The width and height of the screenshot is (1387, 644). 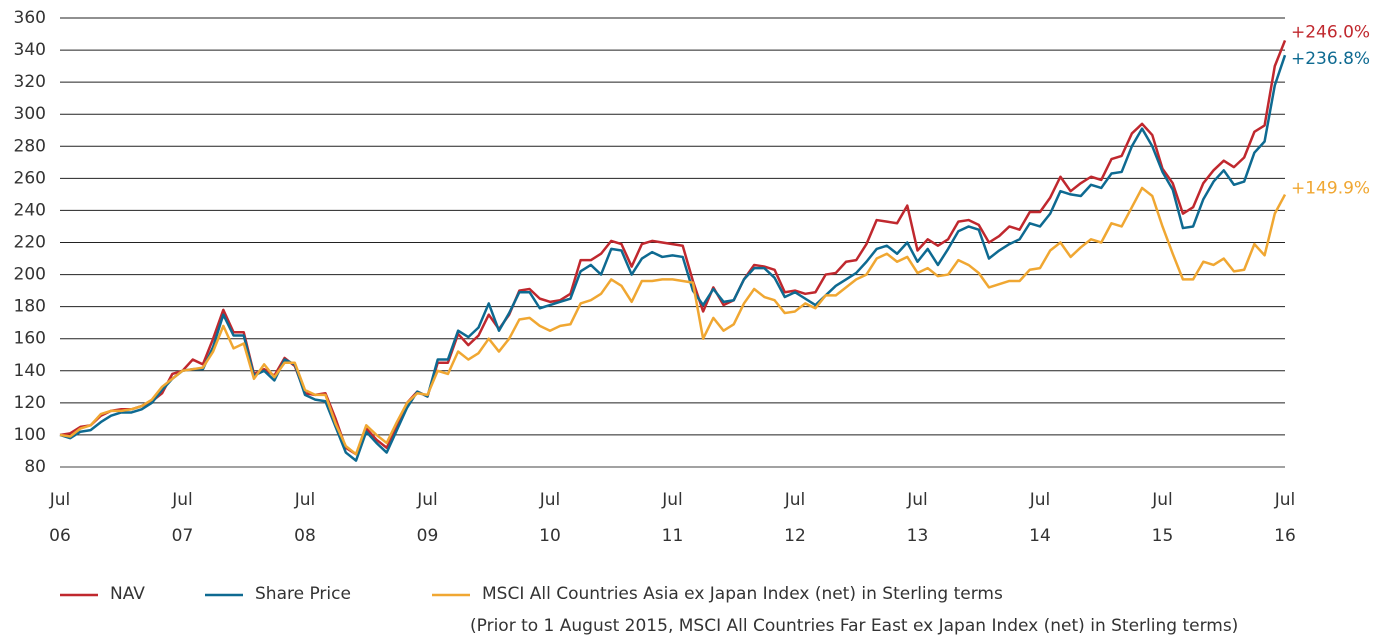 What do you see at coordinates (1330, 189) in the screenshot?
I see `end-label: +149.9%` at bounding box center [1330, 189].